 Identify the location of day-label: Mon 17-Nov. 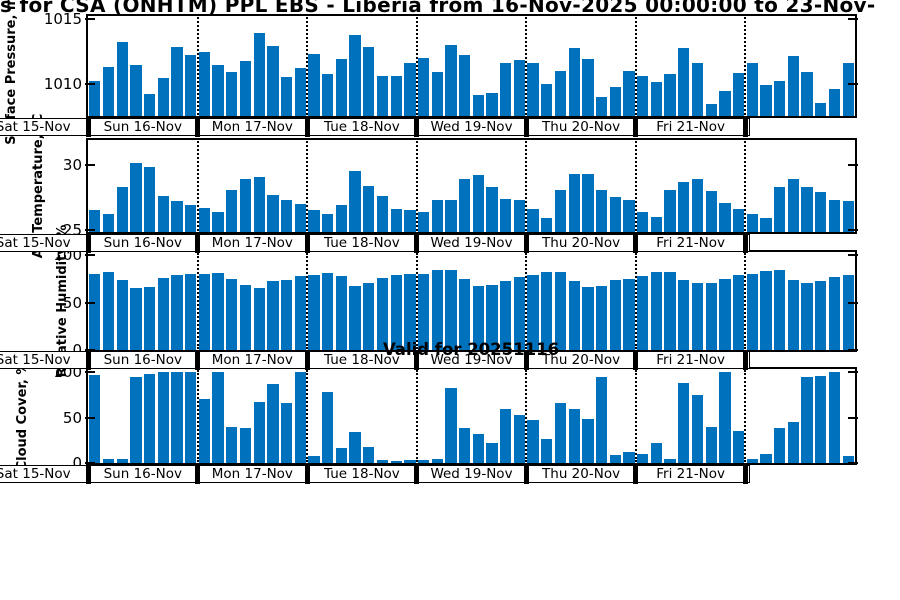
(252, 474).